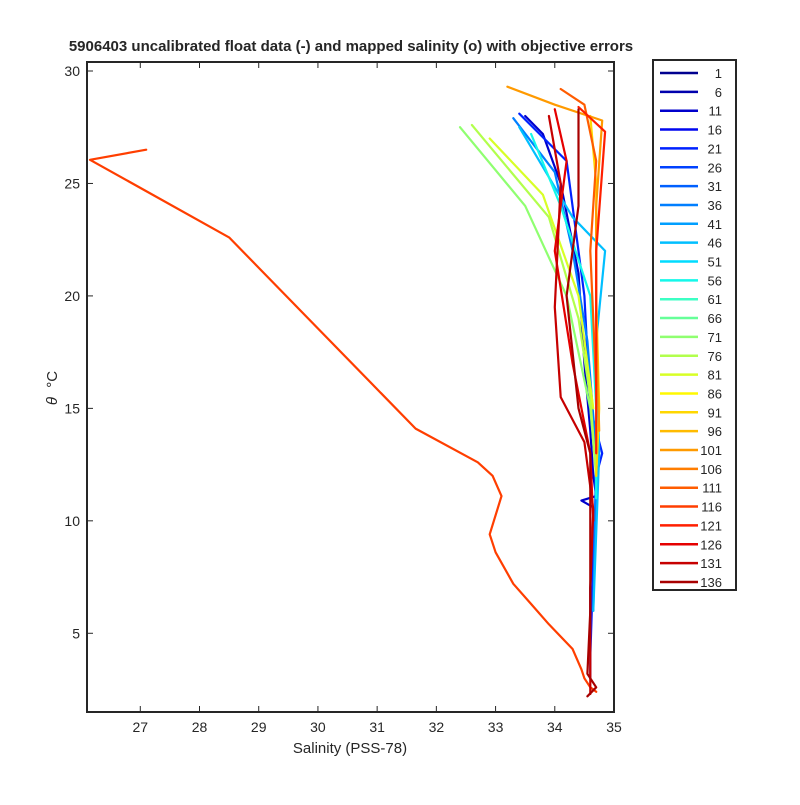  Describe the element at coordinates (716, 111) in the screenshot. I see `legend-label-11: 11` at that location.